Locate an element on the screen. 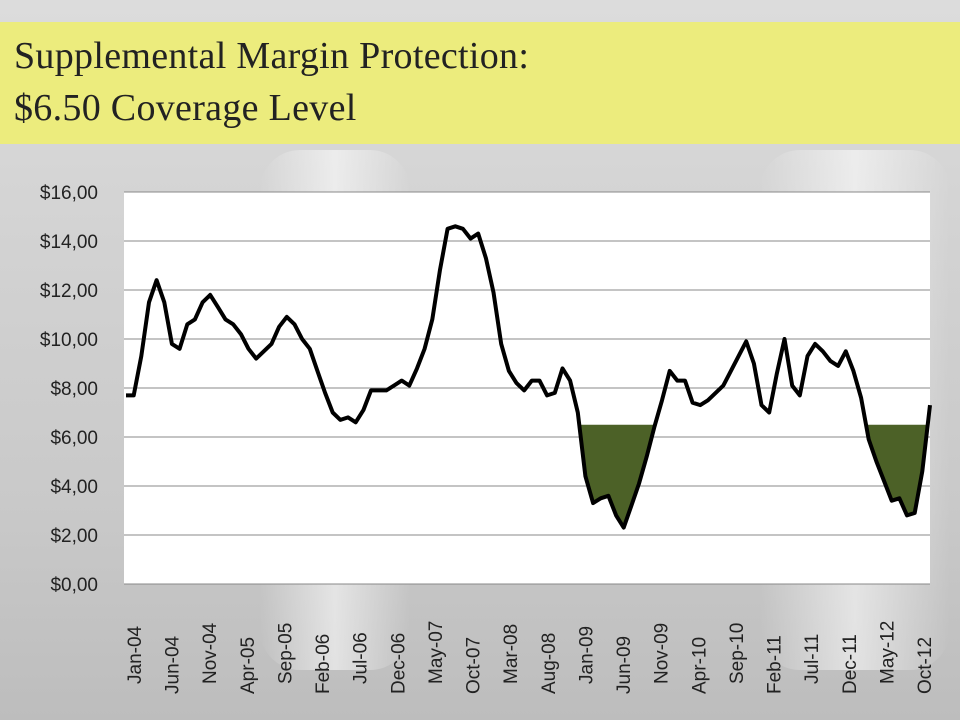  x-tick-label: Feb-11 is located at coordinates (775, 664).